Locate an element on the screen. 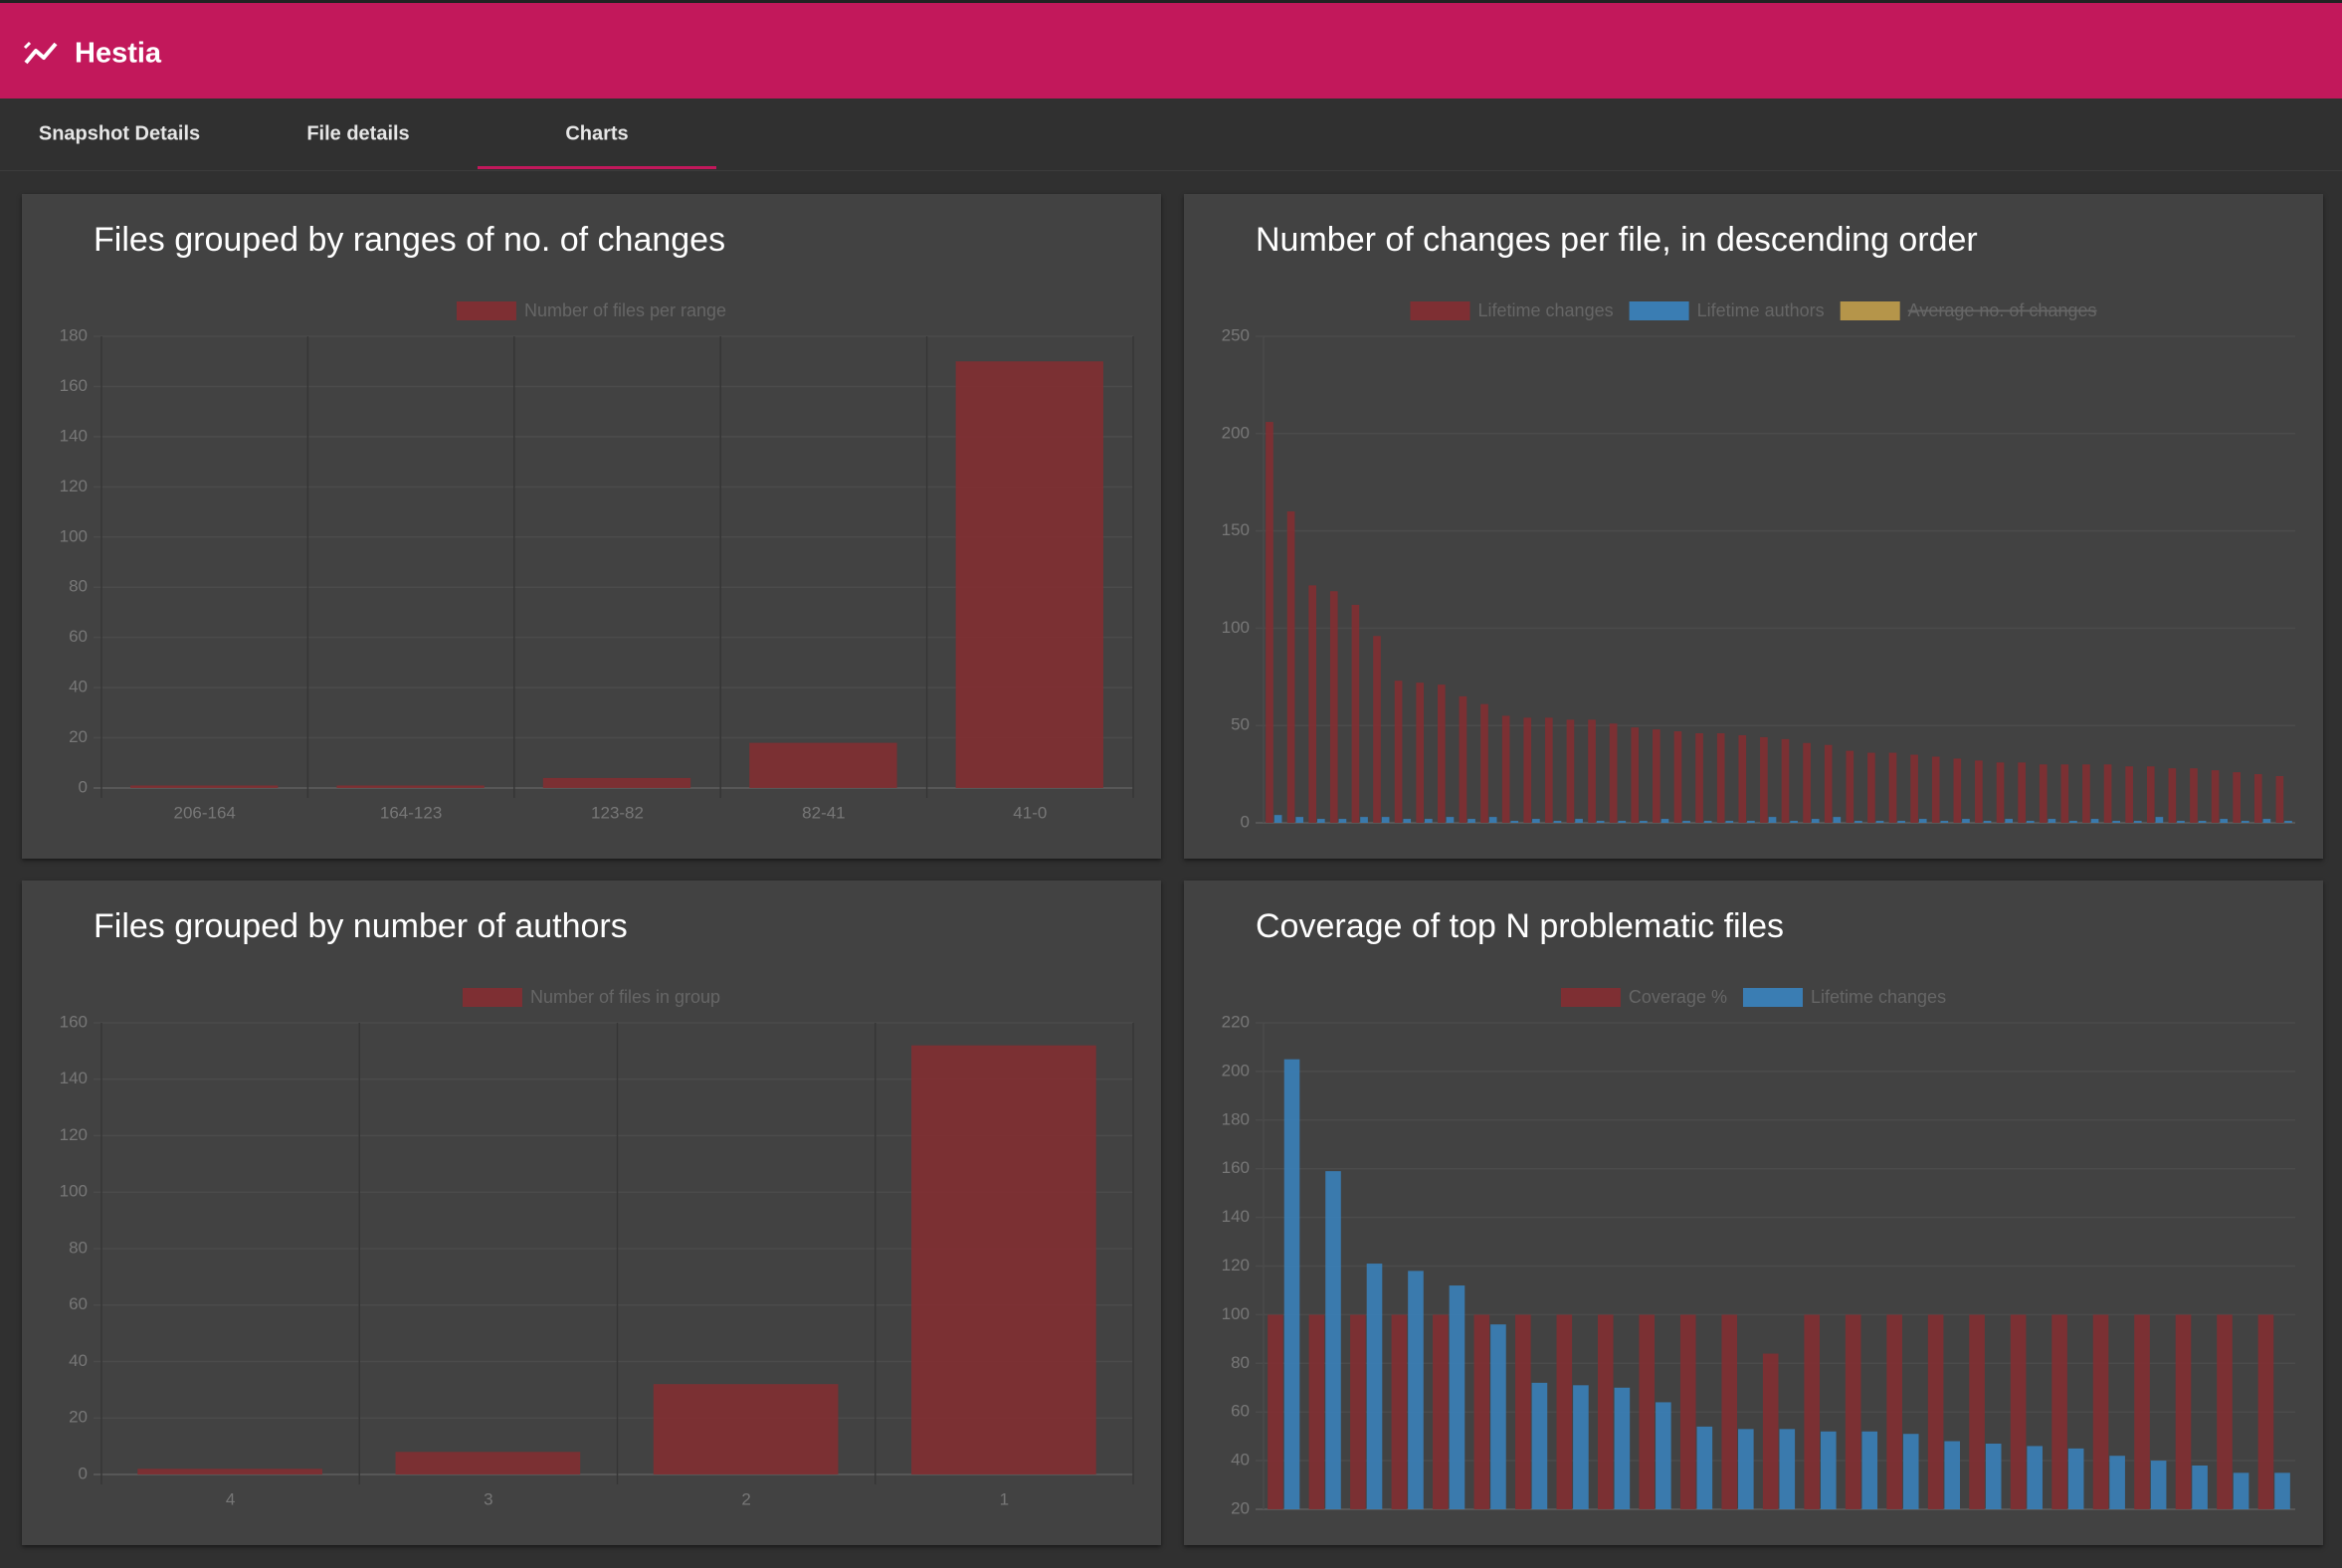 Image resolution: width=2342 pixels, height=1568 pixels. x-tick-label: 206-164 is located at coordinates (205, 812).